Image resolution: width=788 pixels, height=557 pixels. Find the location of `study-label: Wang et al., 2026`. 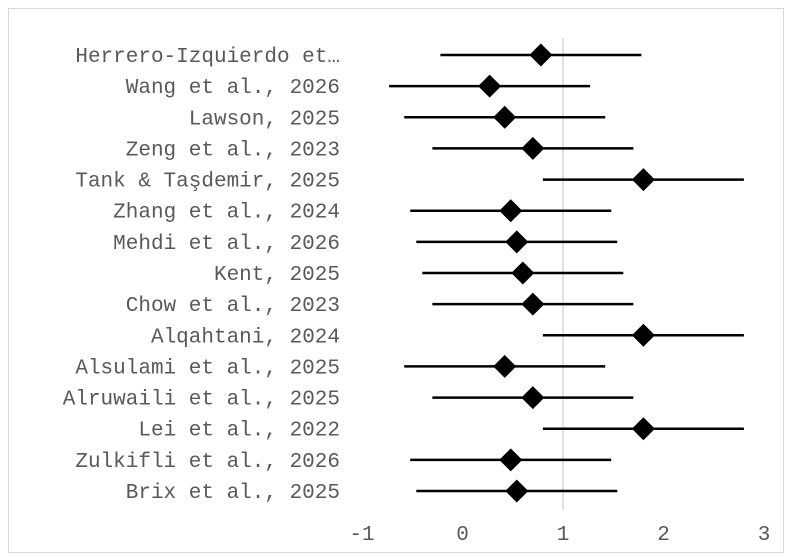

study-label: Wang et al., 2026 is located at coordinates (233, 88).